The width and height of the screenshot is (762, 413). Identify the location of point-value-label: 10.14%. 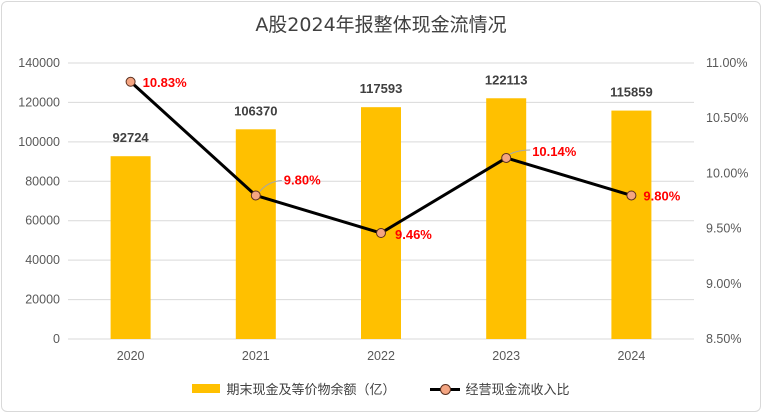
(554, 151).